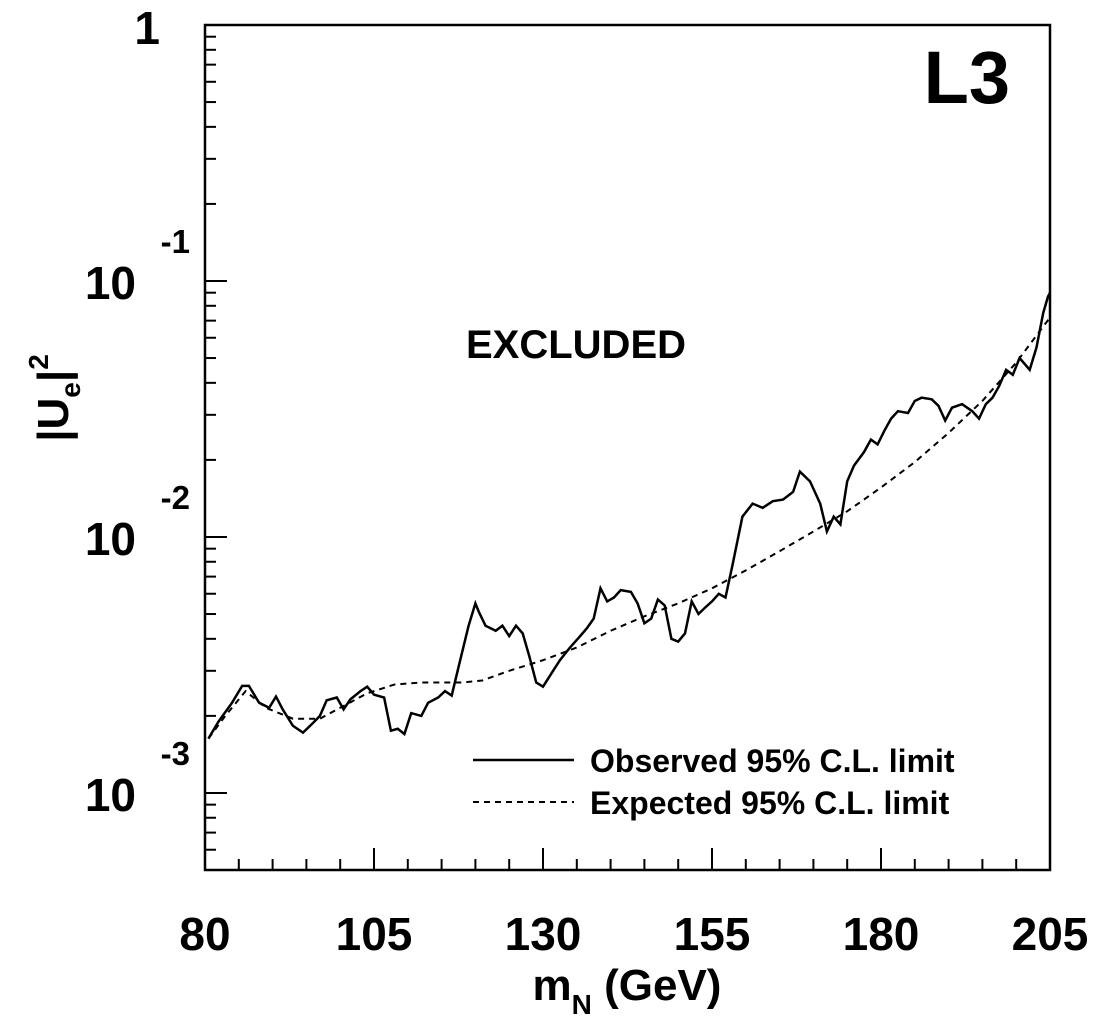 The height and width of the screenshot is (1032, 1097). What do you see at coordinates (576, 345) in the screenshot?
I see `excluded-annotation: EXCLUDED` at bounding box center [576, 345].